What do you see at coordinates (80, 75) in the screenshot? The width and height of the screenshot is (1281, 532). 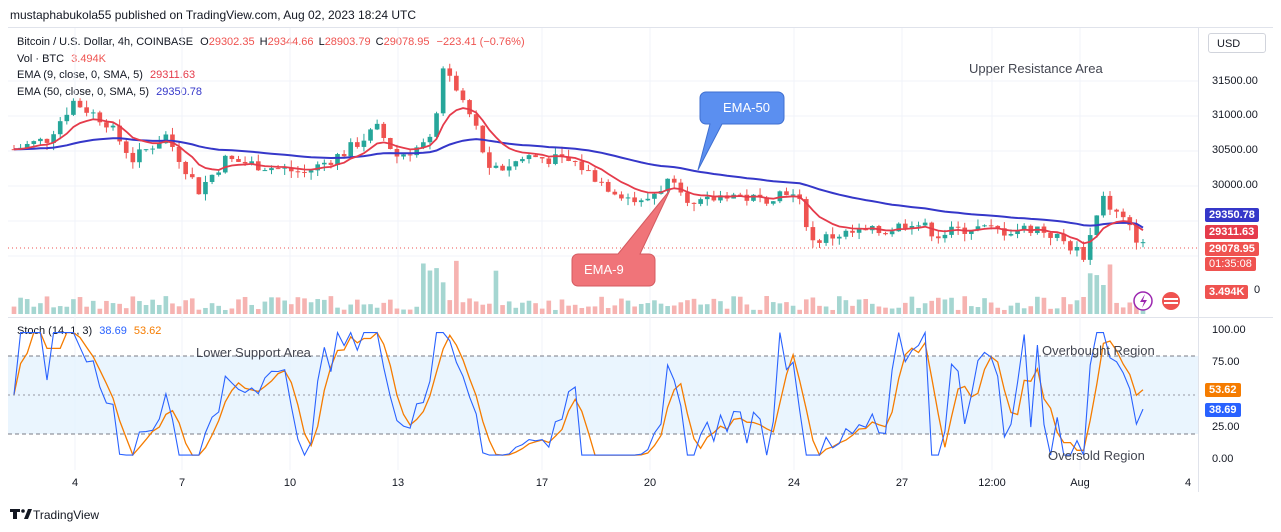 I see `ema9-label: EMA (9, close, 0, SMA, 5)` at bounding box center [80, 75].